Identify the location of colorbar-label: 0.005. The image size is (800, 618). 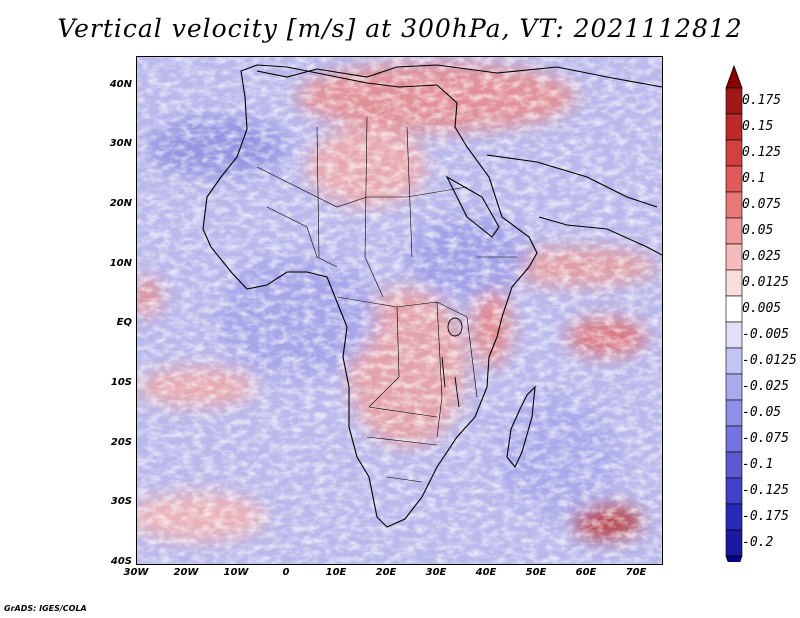
(762, 308).